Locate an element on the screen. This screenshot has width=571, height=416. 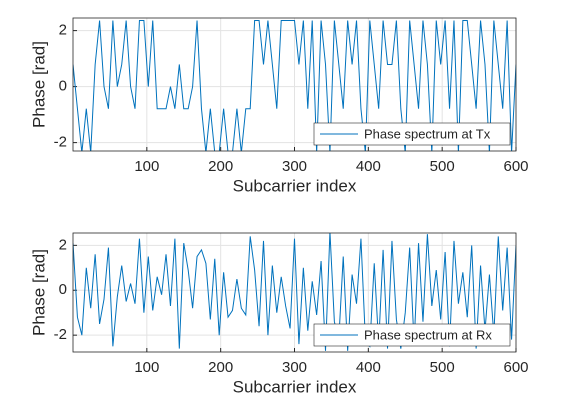
legend-label: Phase spectrum at Rx is located at coordinates (428, 334).